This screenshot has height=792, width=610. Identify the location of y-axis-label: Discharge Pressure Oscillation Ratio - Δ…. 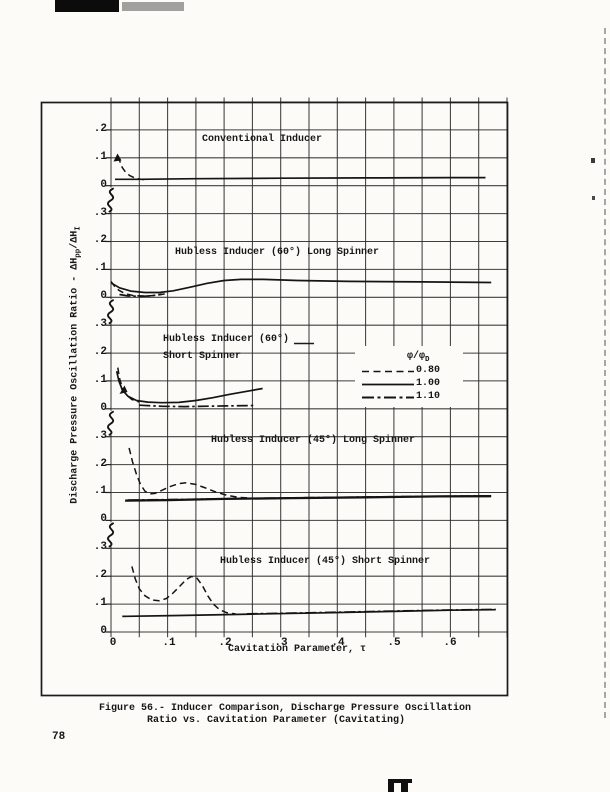
(76, 365).